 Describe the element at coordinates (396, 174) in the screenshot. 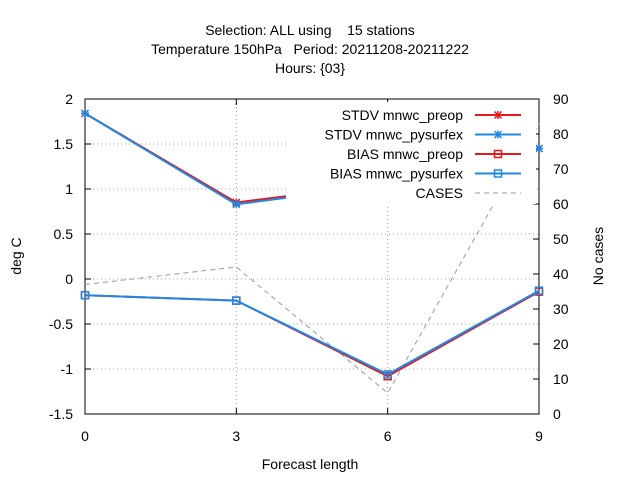

I see `legend-label: BIAS mnwc_pysurfex` at that location.